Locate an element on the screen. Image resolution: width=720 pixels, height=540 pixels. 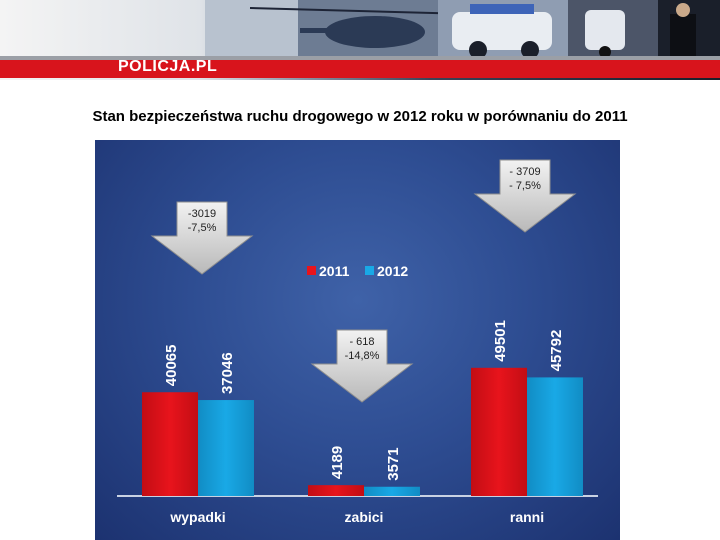
annotation-arrow-wypadki is located at coordinates (202, 238).